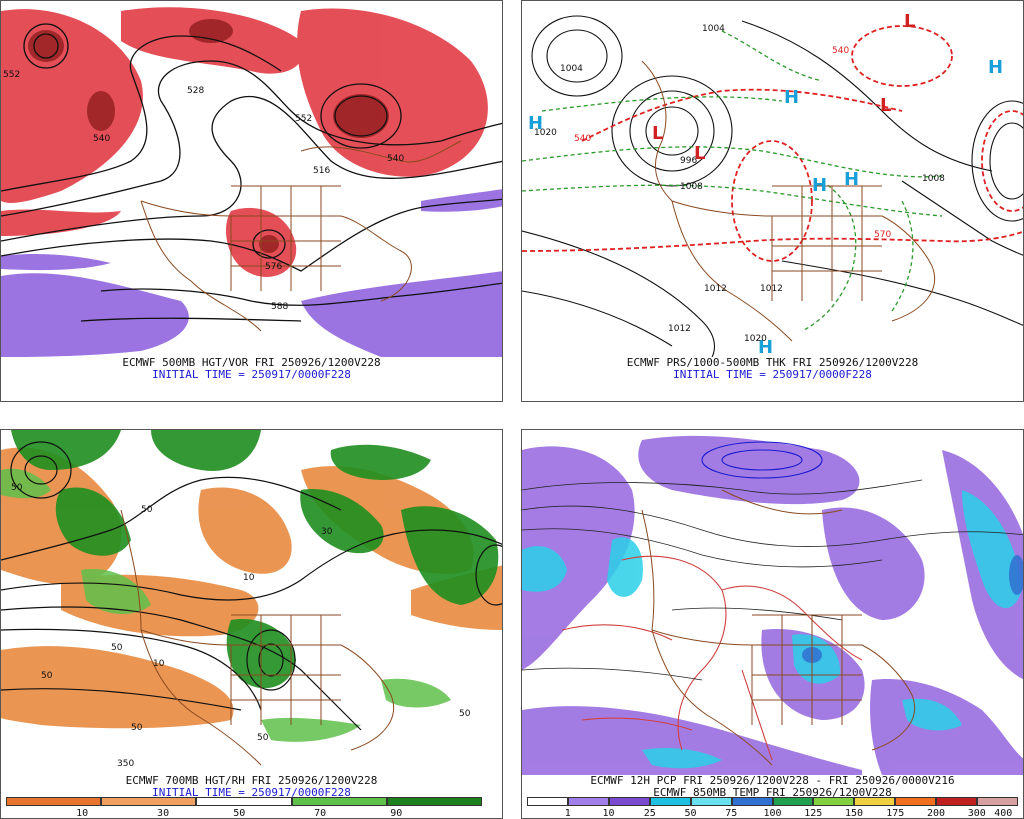 The width and height of the screenshot is (1024, 819). What do you see at coordinates (395, 159) in the screenshot?
I see `contour-label: 540` at bounding box center [395, 159].